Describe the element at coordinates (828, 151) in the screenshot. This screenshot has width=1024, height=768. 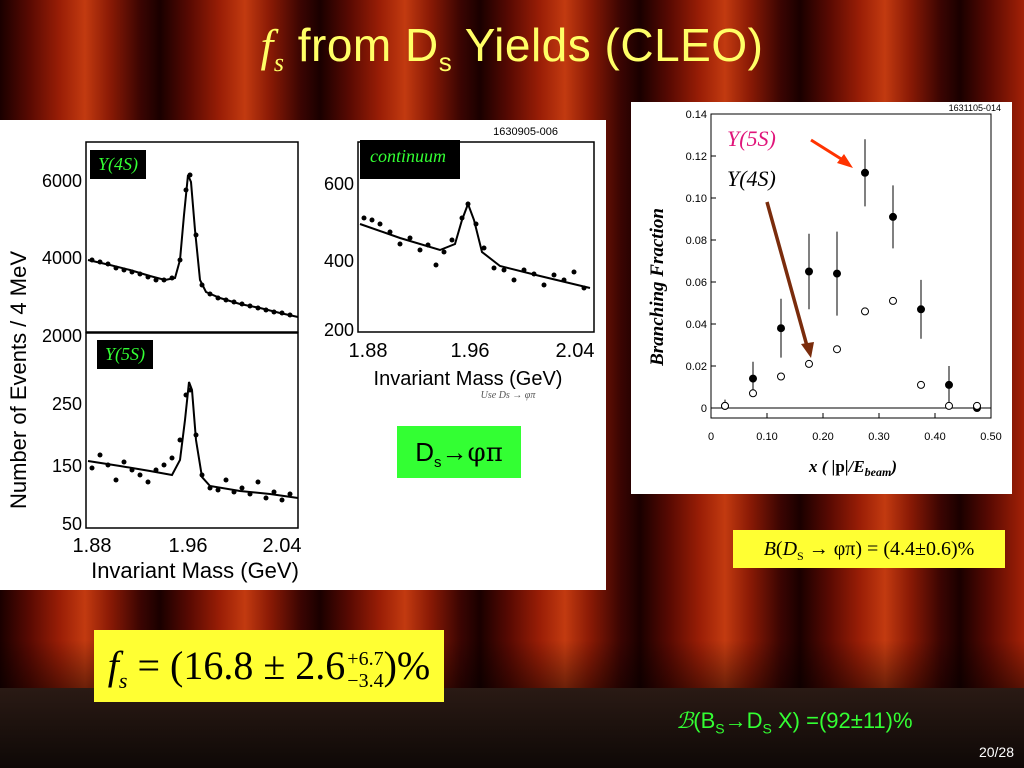
I see `arrow-y5s` at that location.